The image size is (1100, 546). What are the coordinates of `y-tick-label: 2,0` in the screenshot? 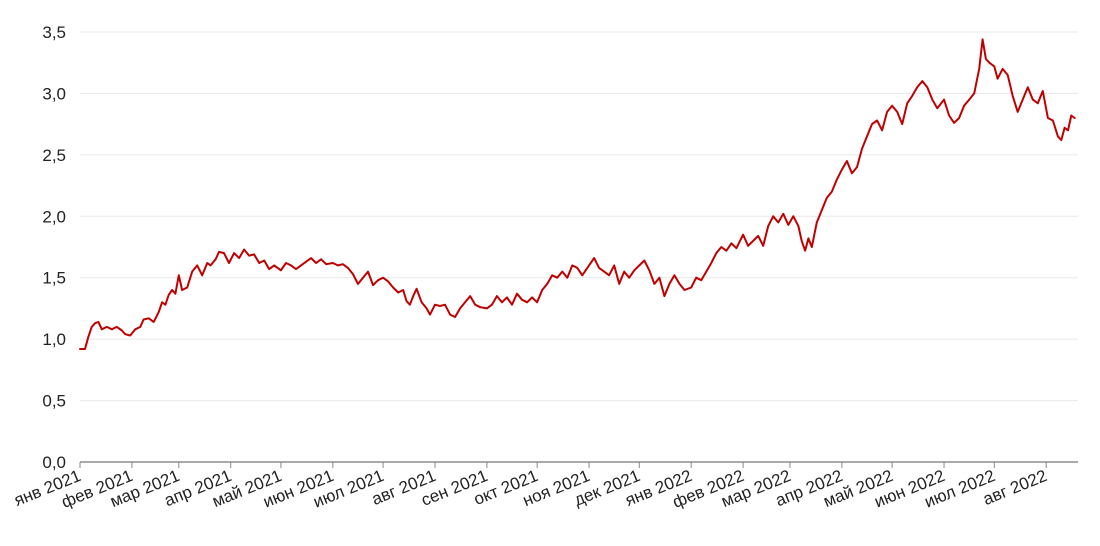 It's located at (54, 216).